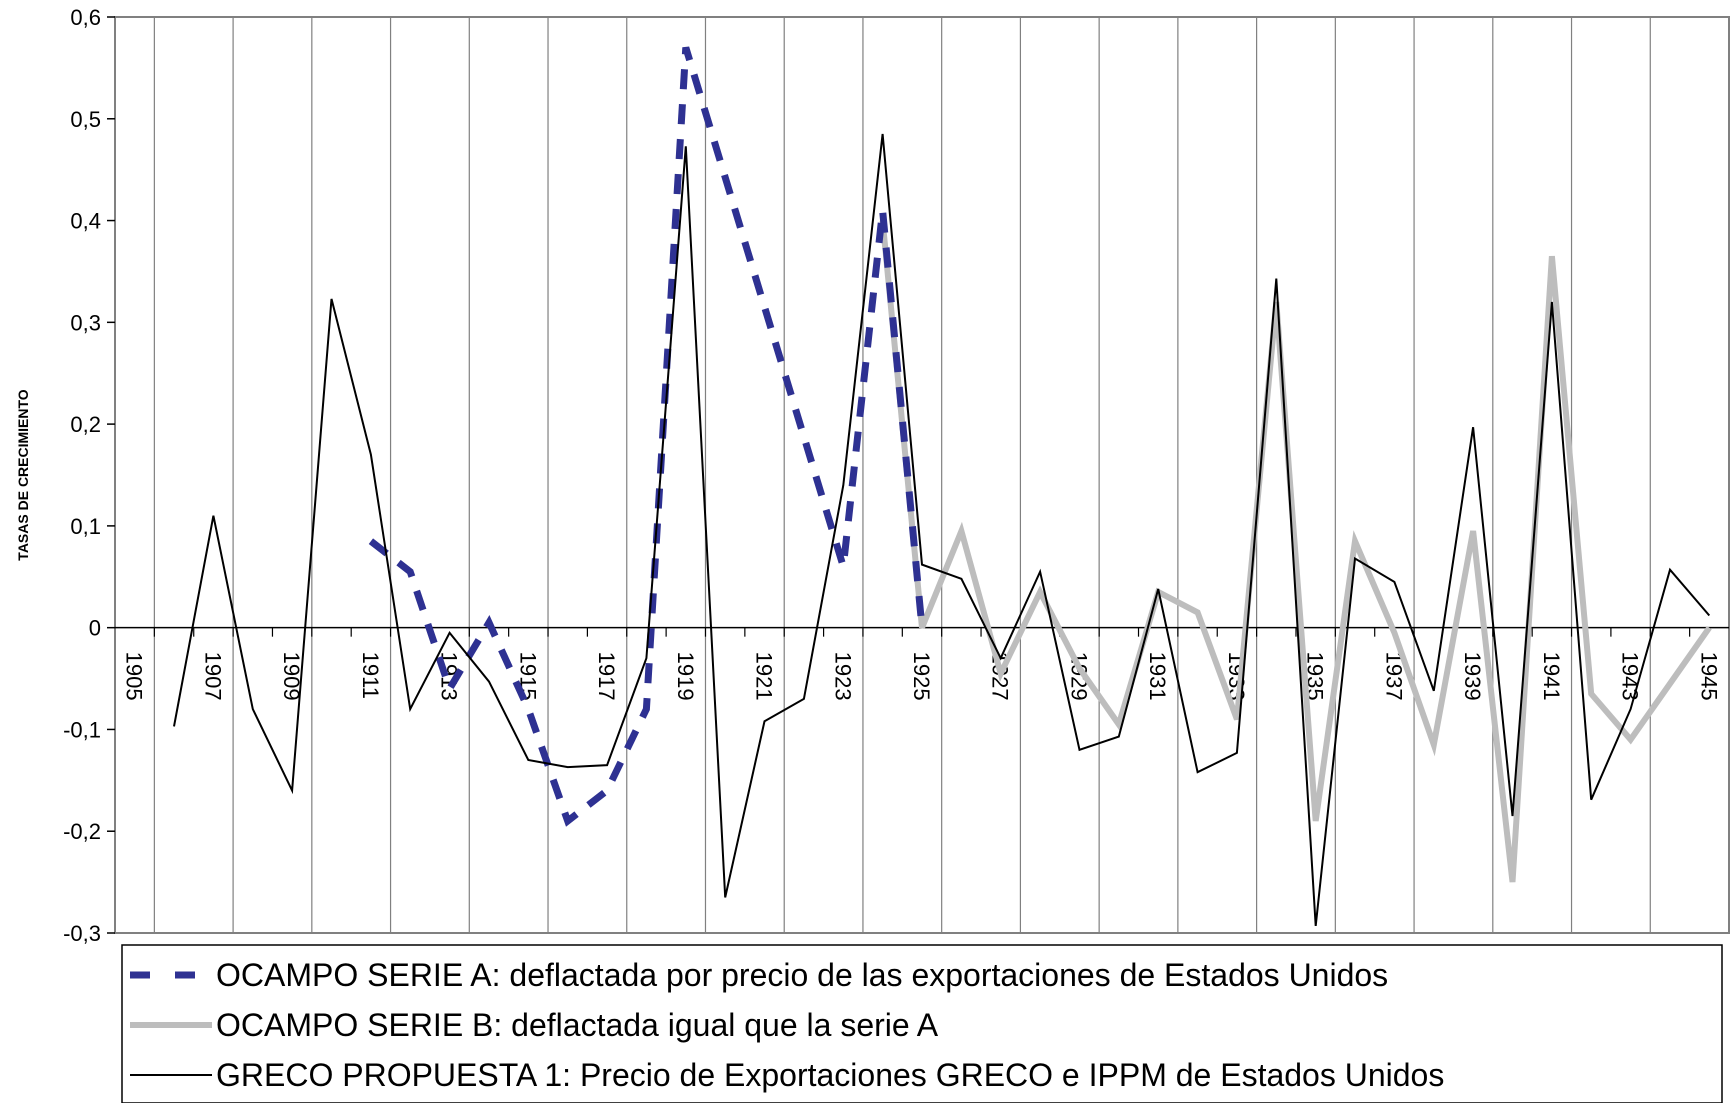 This screenshot has width=1734, height=1103. Describe the element at coordinates (85, 424) in the screenshot. I see `y-tick-label: 0,2` at that location.